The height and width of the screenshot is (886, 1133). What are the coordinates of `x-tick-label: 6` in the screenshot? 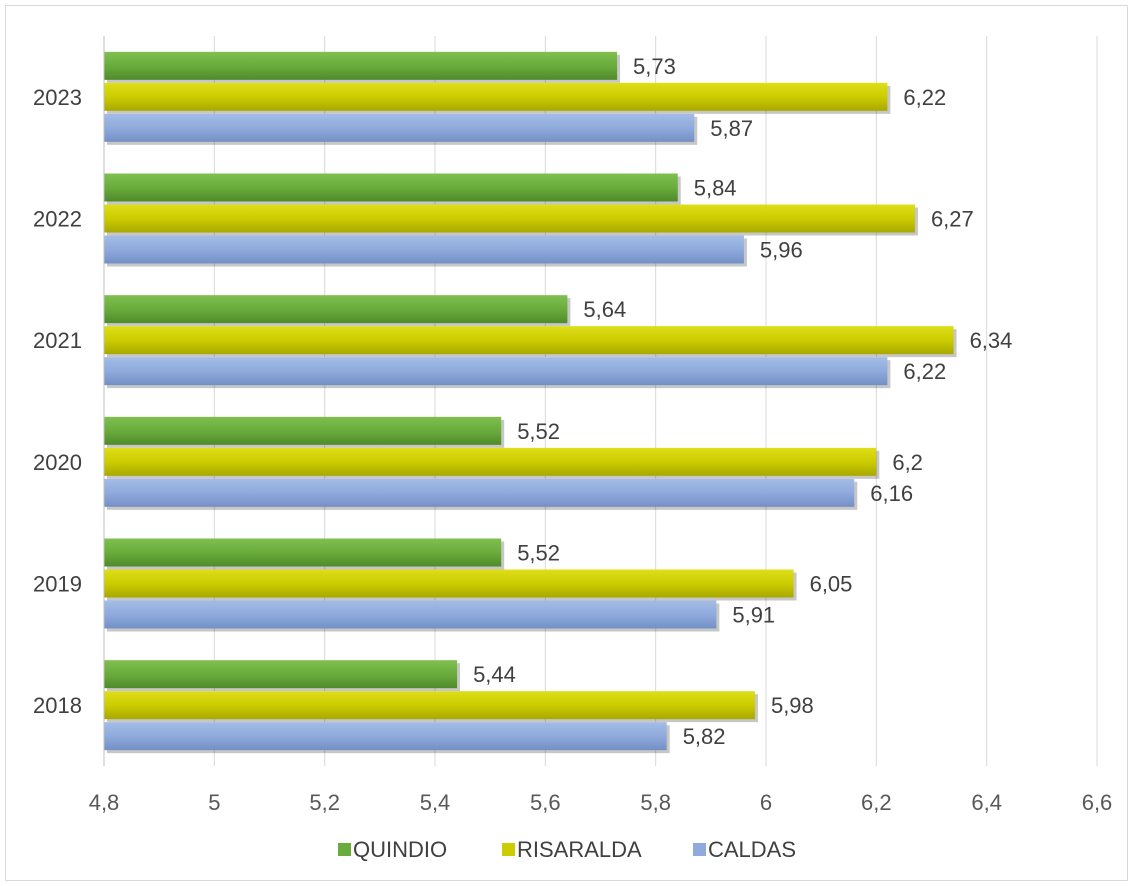 It's located at (766, 802).